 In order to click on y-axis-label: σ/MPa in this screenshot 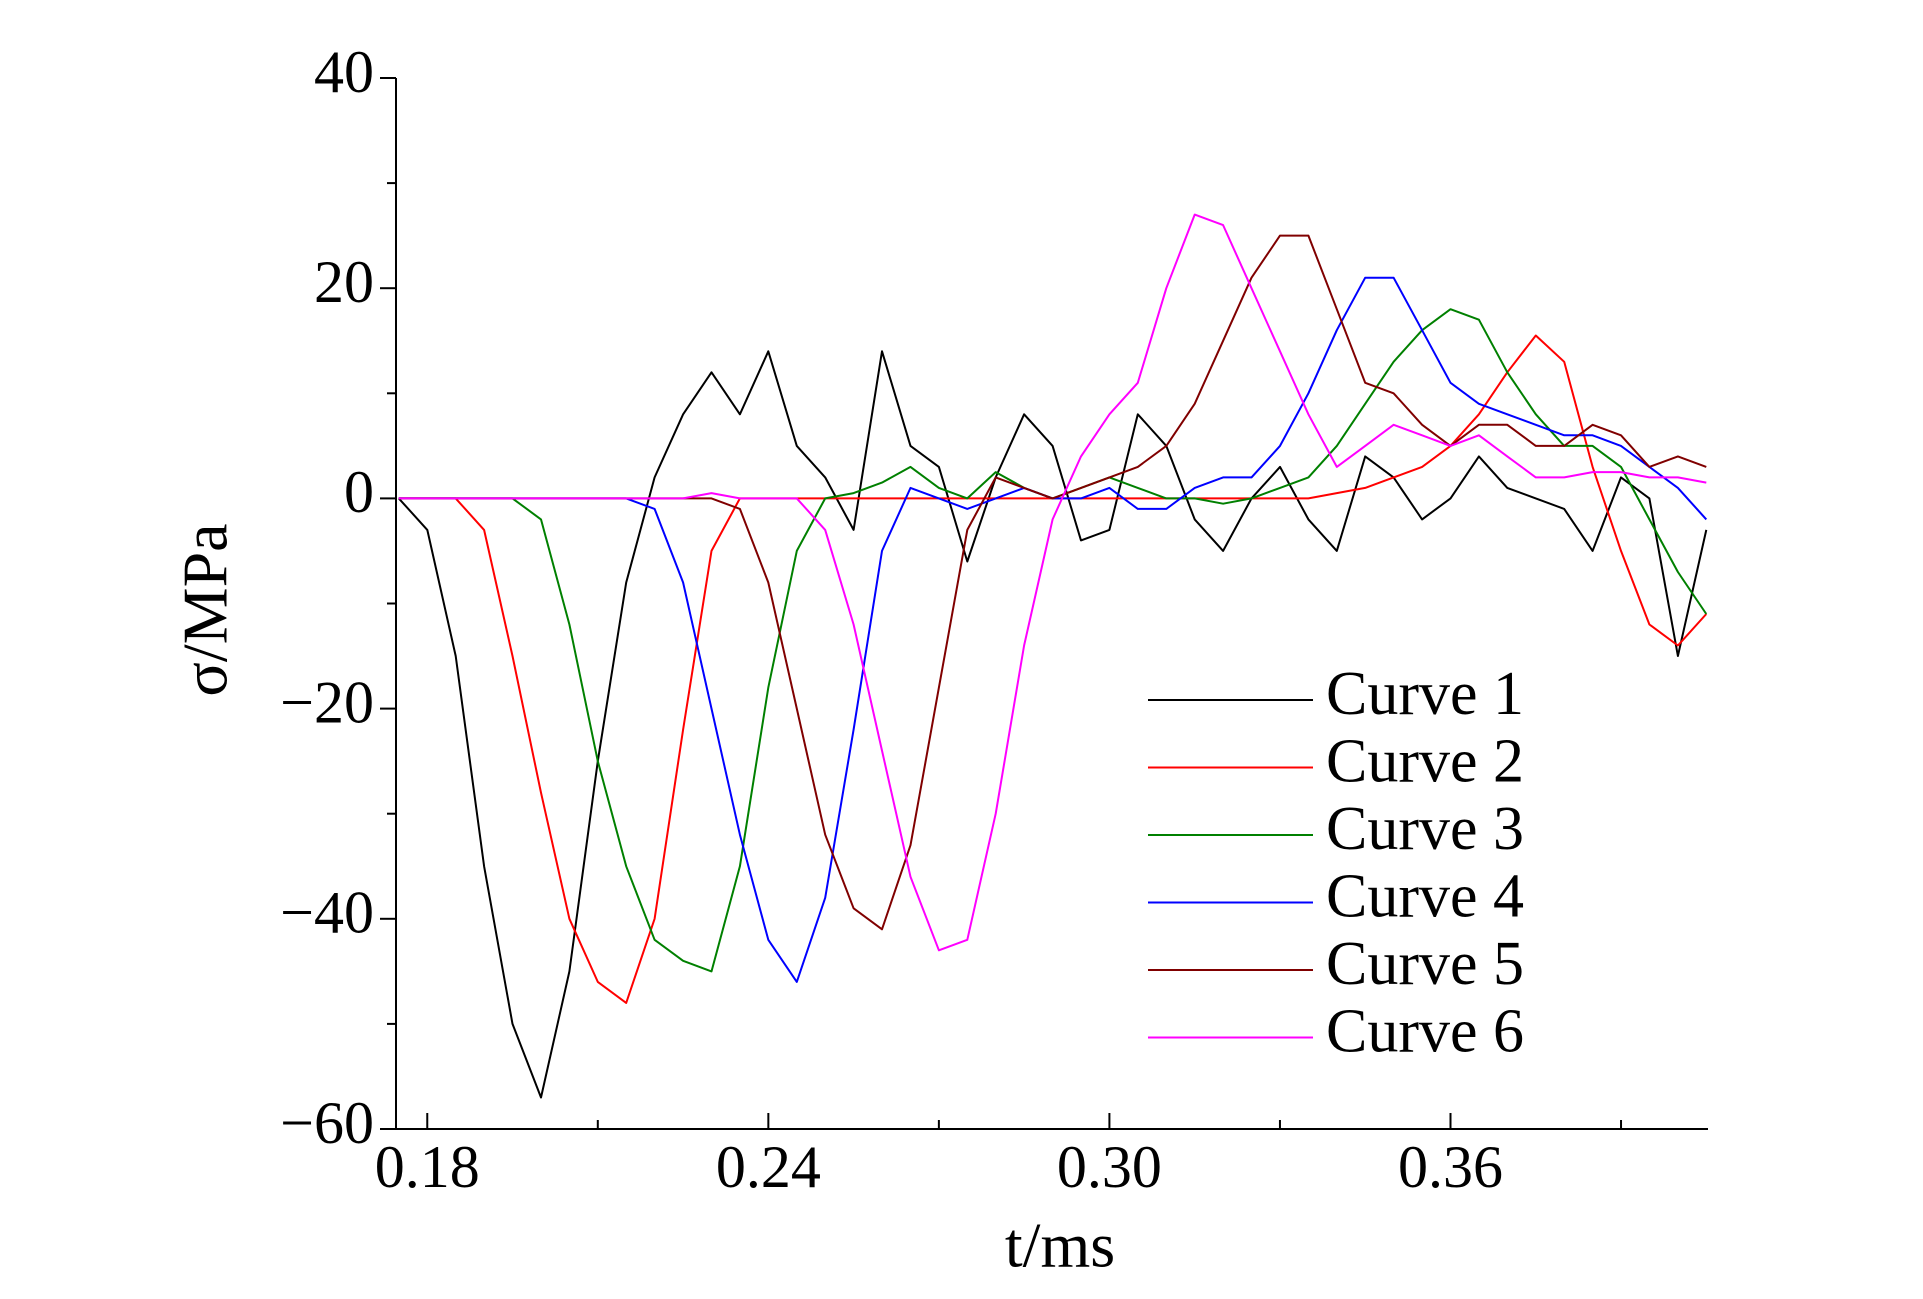, I will do `click(205, 609)`.